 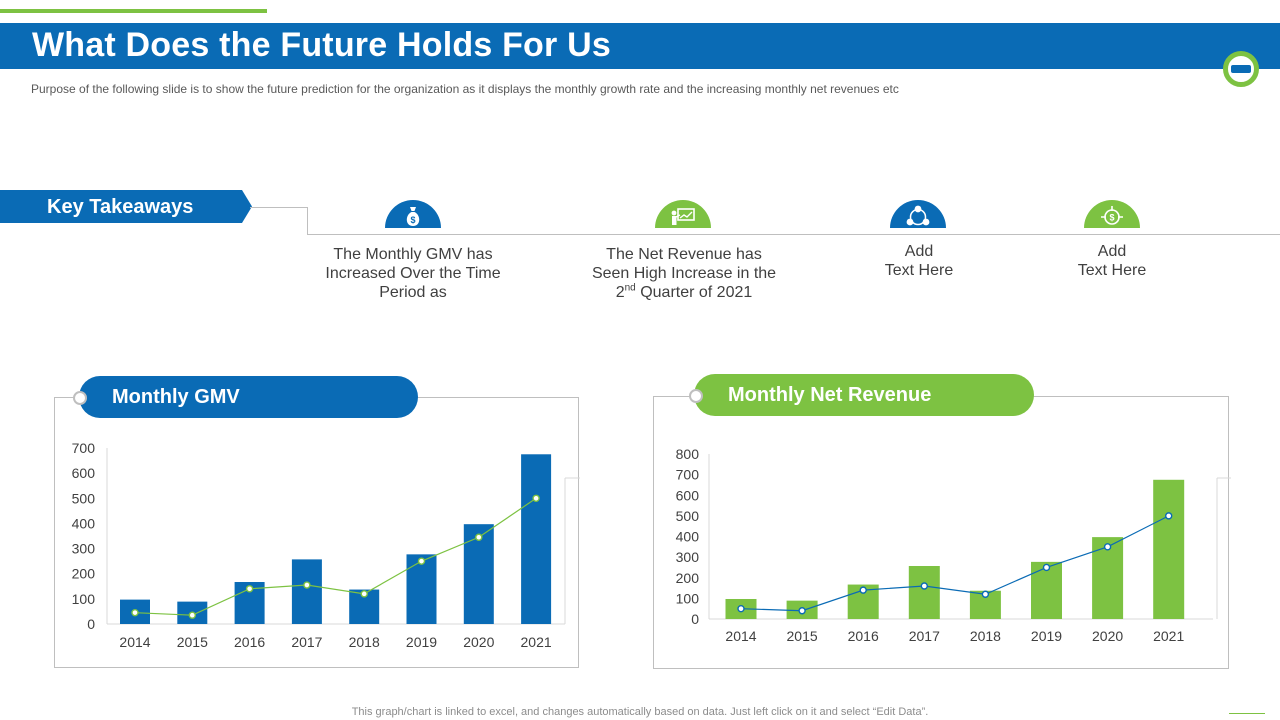 I want to click on gmv-title-dot, so click(x=80, y=398).